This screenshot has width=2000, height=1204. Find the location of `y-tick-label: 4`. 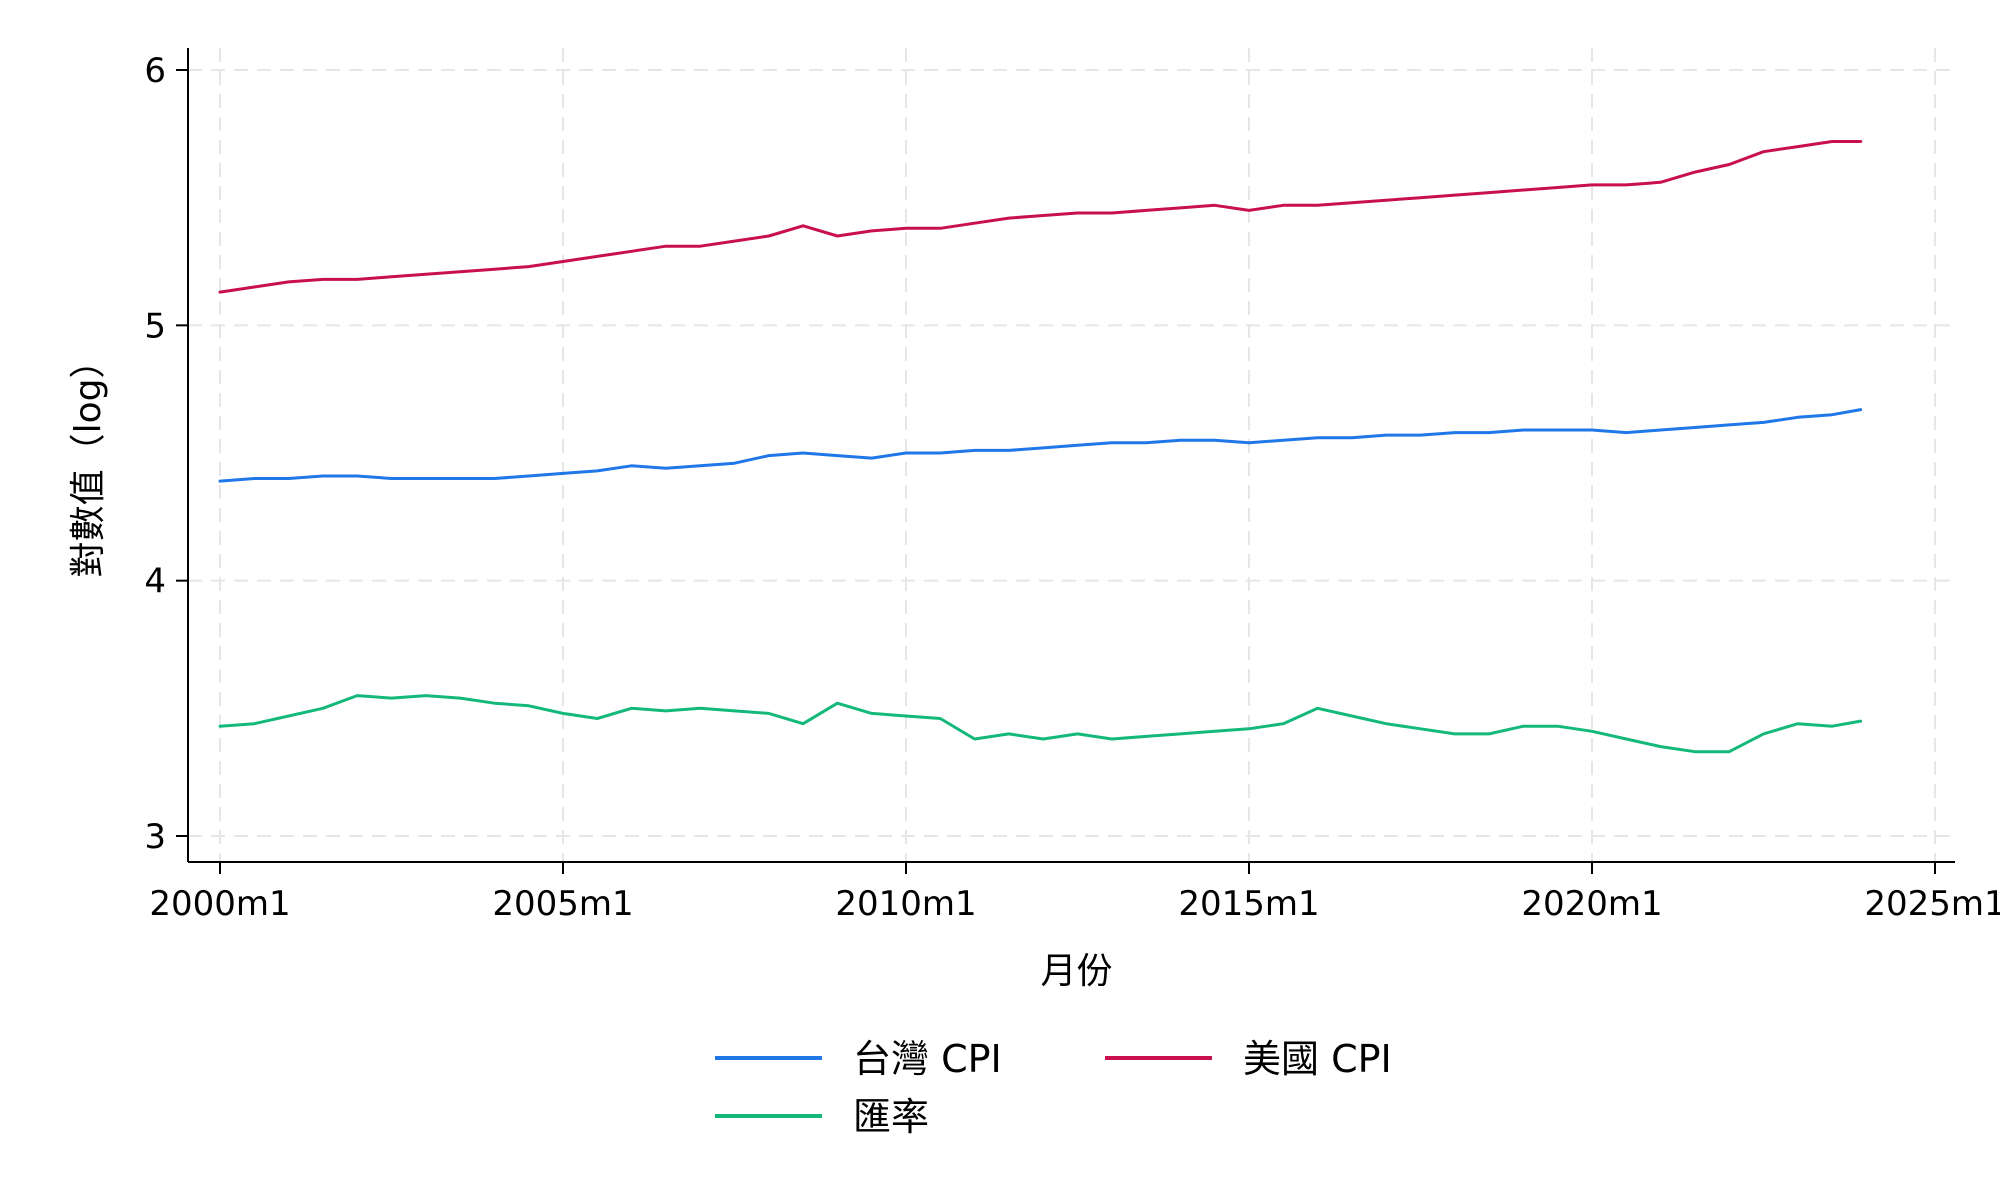

y-tick-label: 4 is located at coordinates (155, 582).